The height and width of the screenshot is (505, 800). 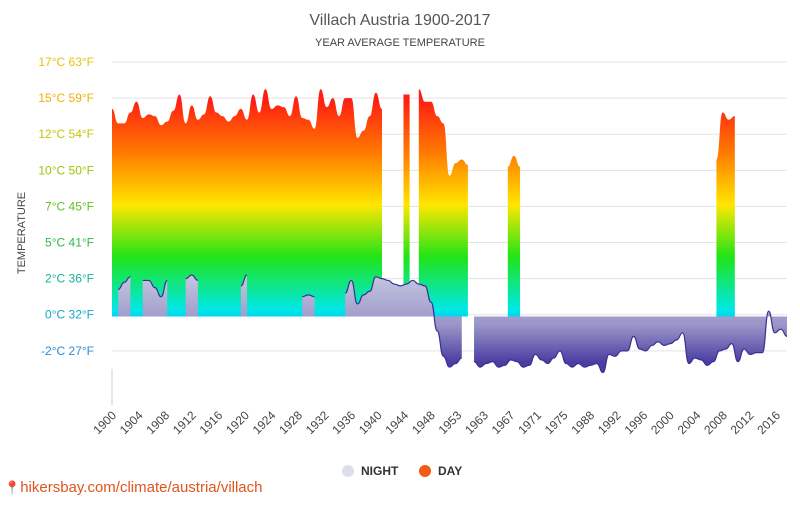 What do you see at coordinates (131, 422) in the screenshot?
I see `x-tick-label: 1904` at bounding box center [131, 422].